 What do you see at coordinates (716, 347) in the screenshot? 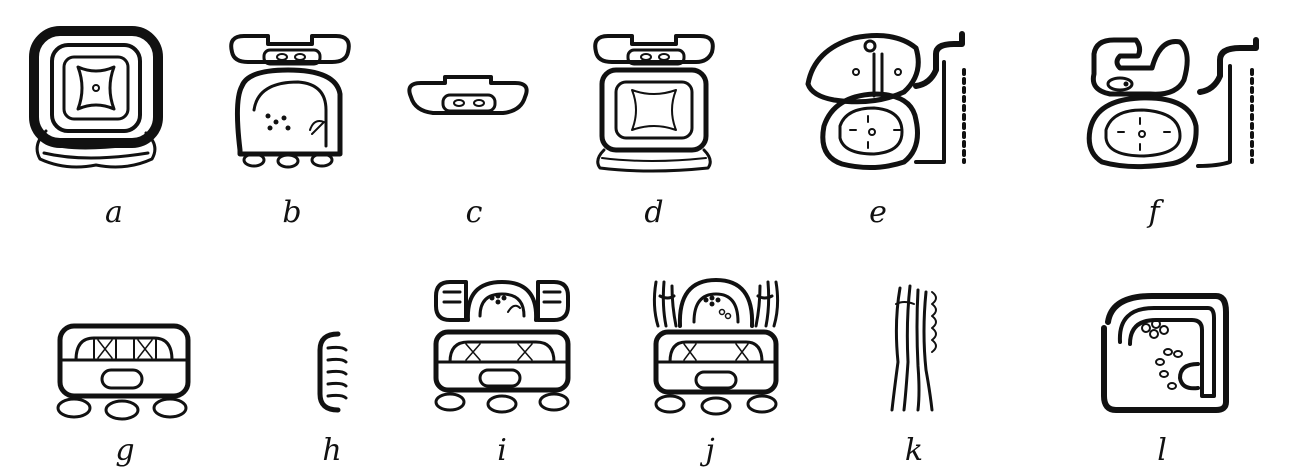
I see `glyph-j` at bounding box center [716, 347].